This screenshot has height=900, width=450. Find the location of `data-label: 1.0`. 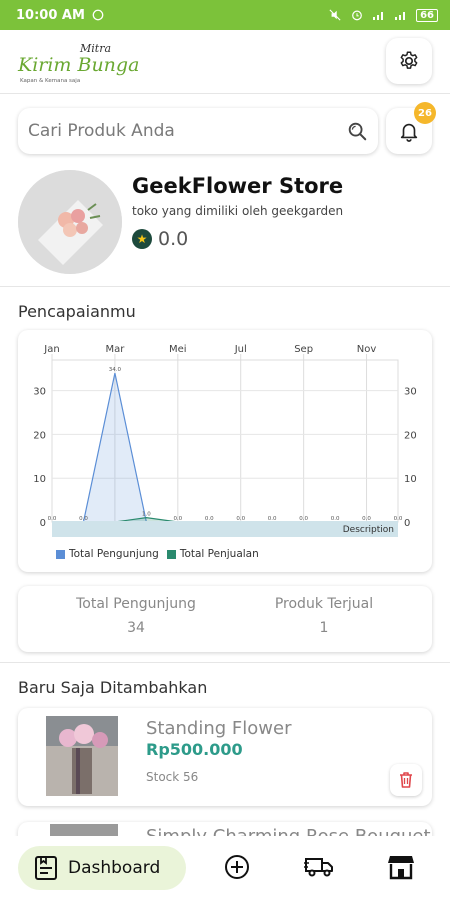

data-label: 1.0 is located at coordinates (146, 515).